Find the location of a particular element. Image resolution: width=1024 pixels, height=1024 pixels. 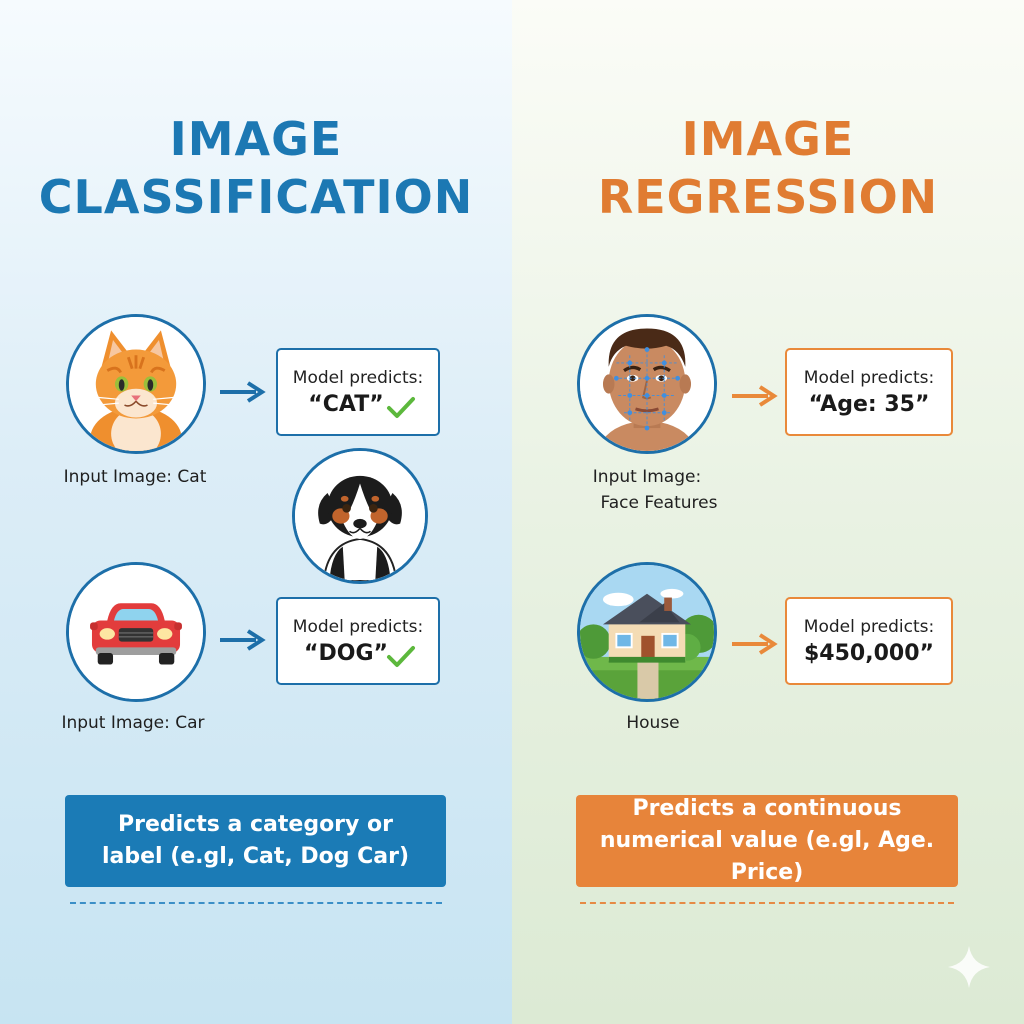

cat-arrow is located at coordinates (244, 392).